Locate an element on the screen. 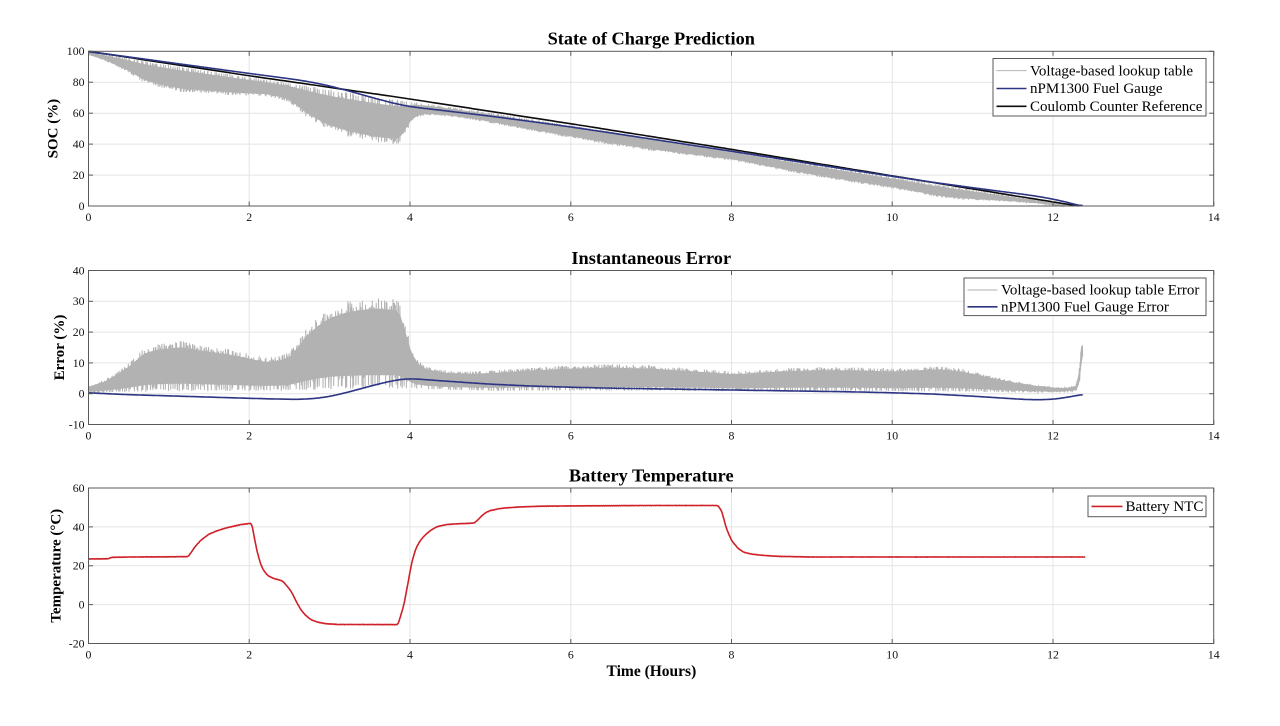 Image resolution: width=1280 pixels, height=726 pixels. svg-text: nPM1300 Fuel Gauge is located at coordinates (1096, 89).